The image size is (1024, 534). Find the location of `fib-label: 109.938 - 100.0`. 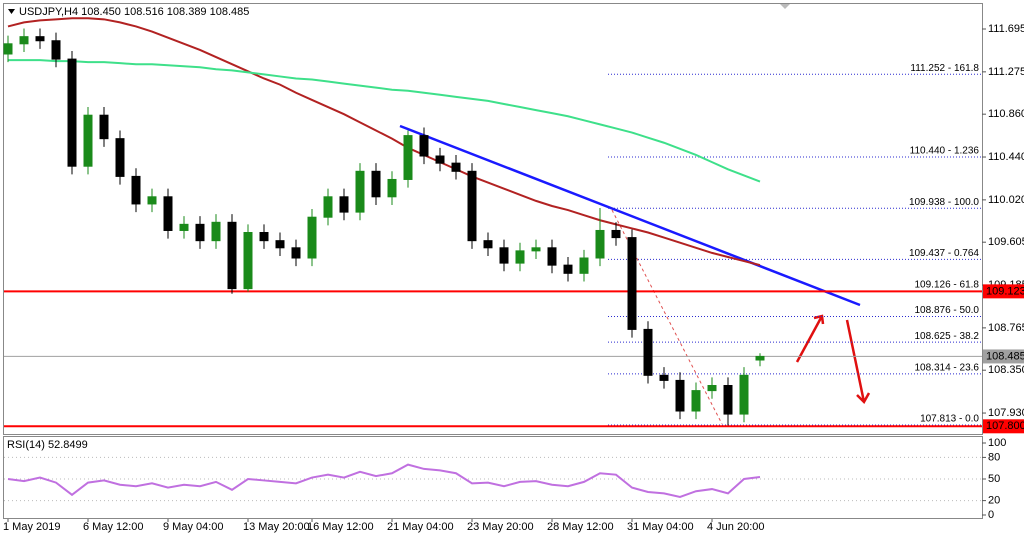

fib-label: 109.938 - 100.0 is located at coordinates (944, 202).